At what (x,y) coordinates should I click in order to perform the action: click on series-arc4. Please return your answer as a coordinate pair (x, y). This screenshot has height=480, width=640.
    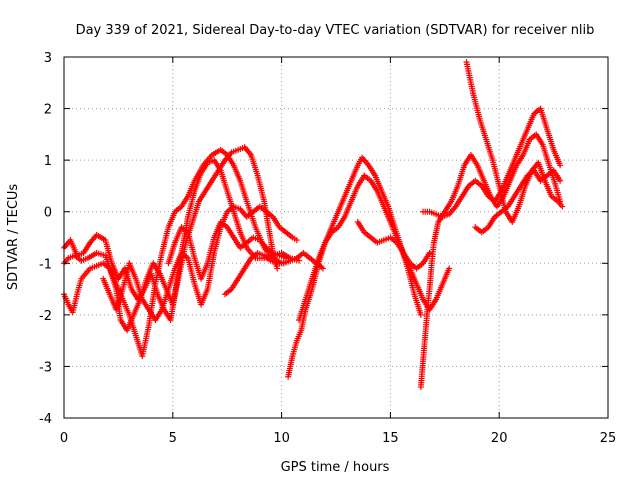
    Looking at the image, I should click on (200, 263).